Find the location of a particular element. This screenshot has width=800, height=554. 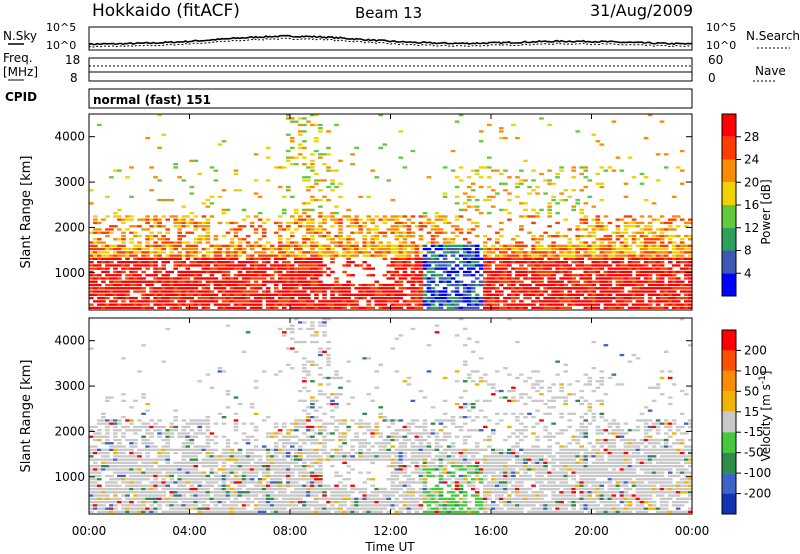

nsky-label: N.Sky is located at coordinates (20, 36).